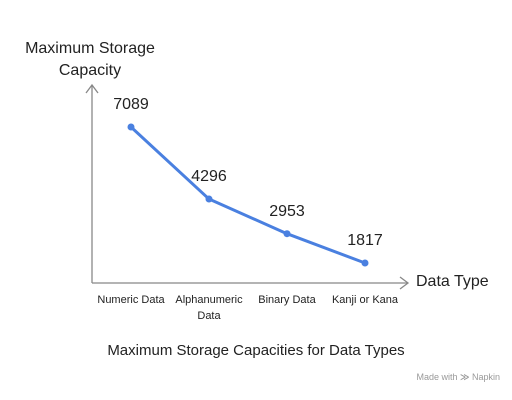  What do you see at coordinates (131, 104) in the screenshot?
I see `data-label: 7089` at bounding box center [131, 104].